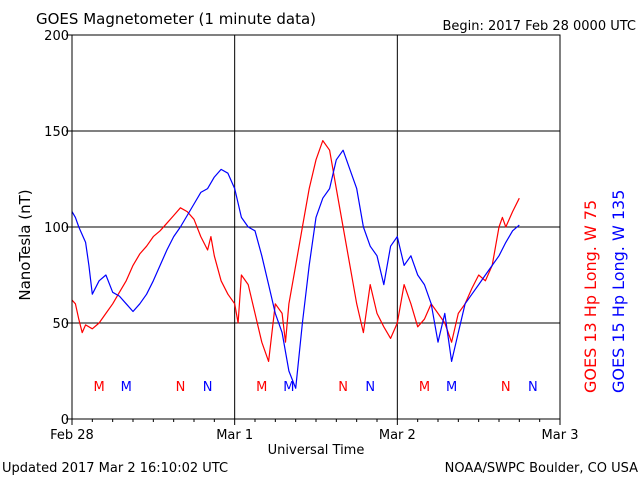  Describe the element at coordinates (56, 228) in the screenshot. I see `y-tick-label: 100` at that location.